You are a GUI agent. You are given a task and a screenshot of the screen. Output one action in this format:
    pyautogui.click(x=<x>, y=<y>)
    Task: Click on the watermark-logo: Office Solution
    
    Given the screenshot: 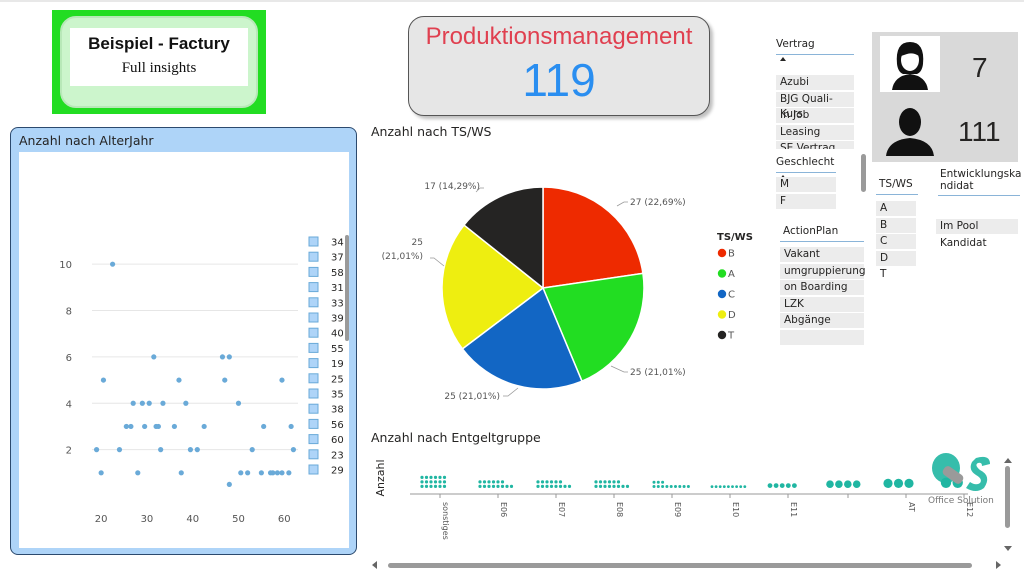 What is the action you would take?
    pyautogui.click(x=962, y=479)
    